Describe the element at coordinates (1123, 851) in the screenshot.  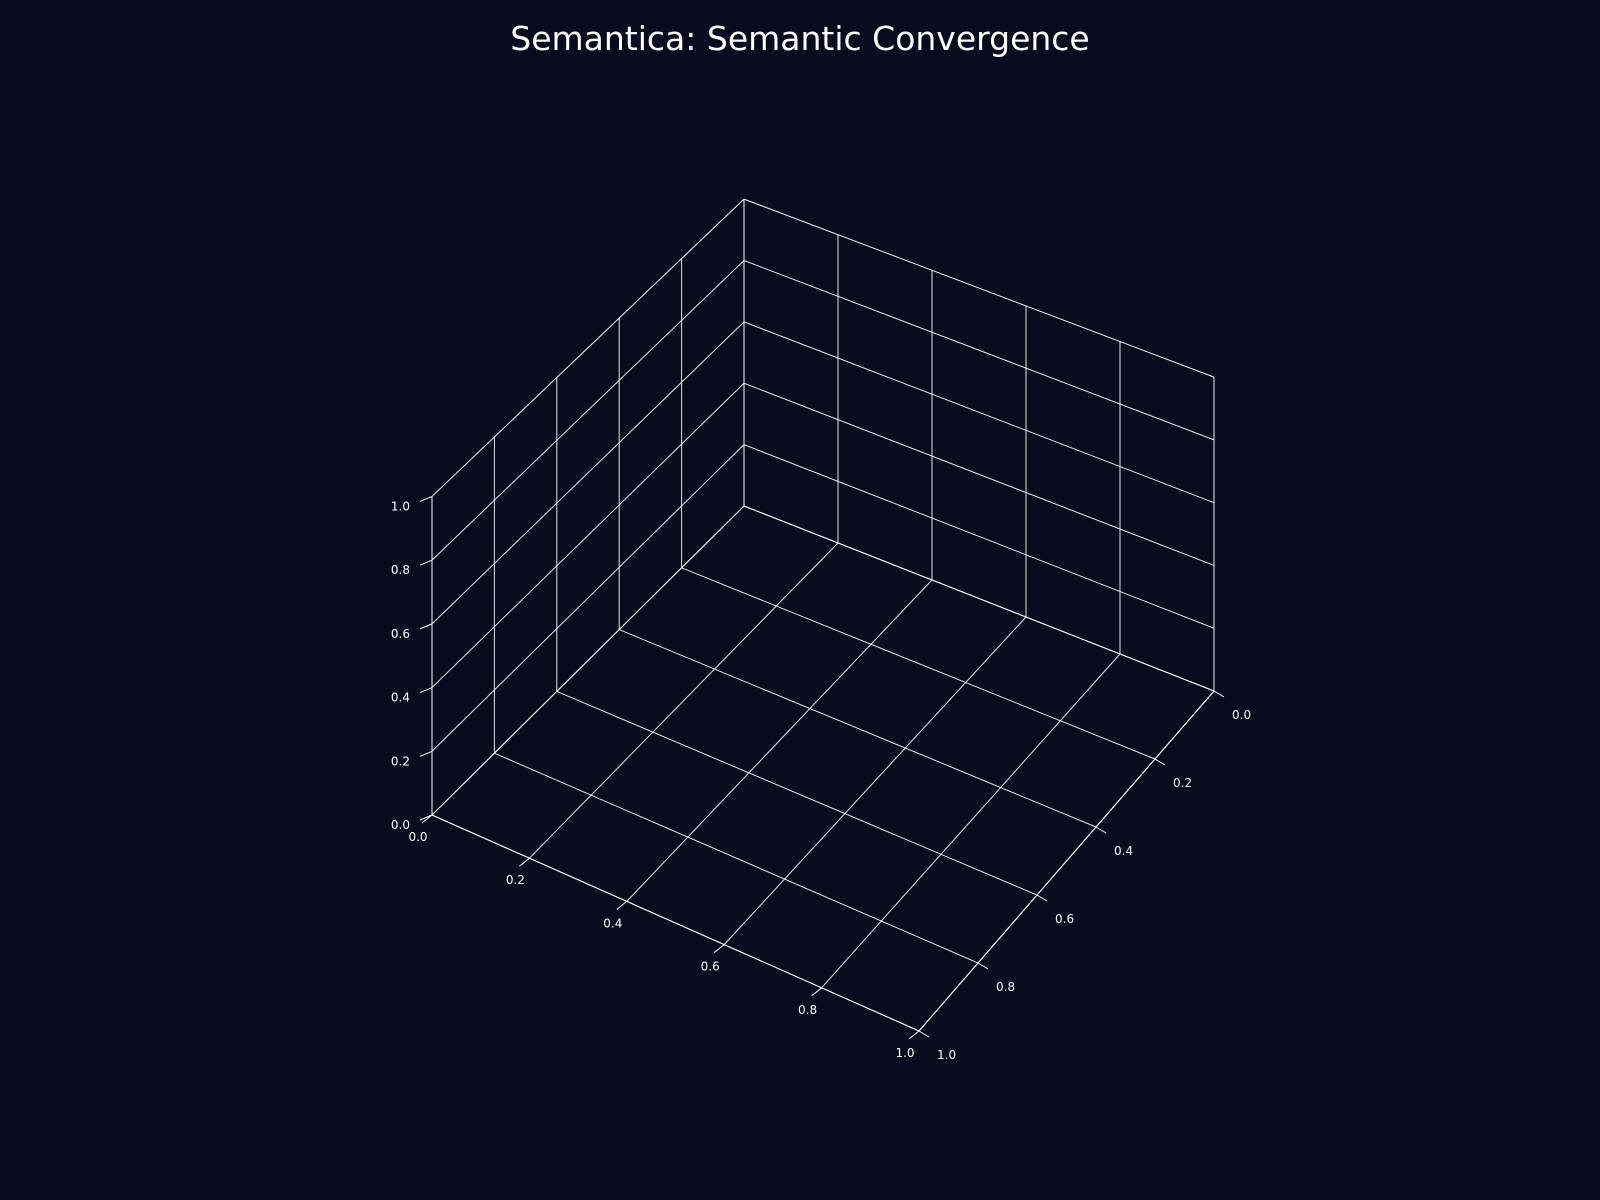
I see `y-tick-label: 0.4` at that location.